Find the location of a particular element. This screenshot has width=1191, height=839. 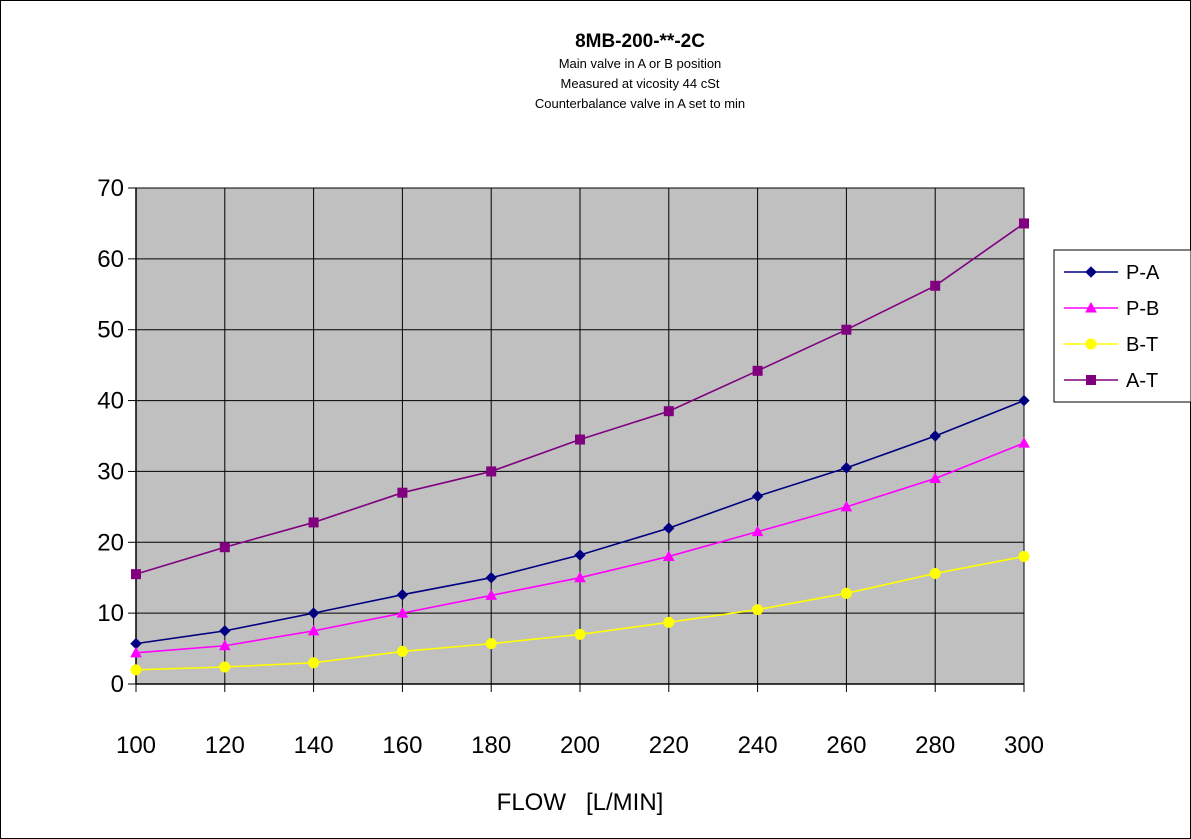

x-tick-label: 300 is located at coordinates (1024, 745).